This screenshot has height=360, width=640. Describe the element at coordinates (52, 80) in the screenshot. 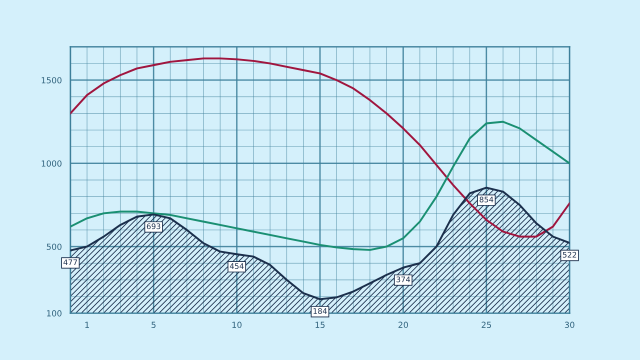

I see `y-tick-label: 1500` at that location.